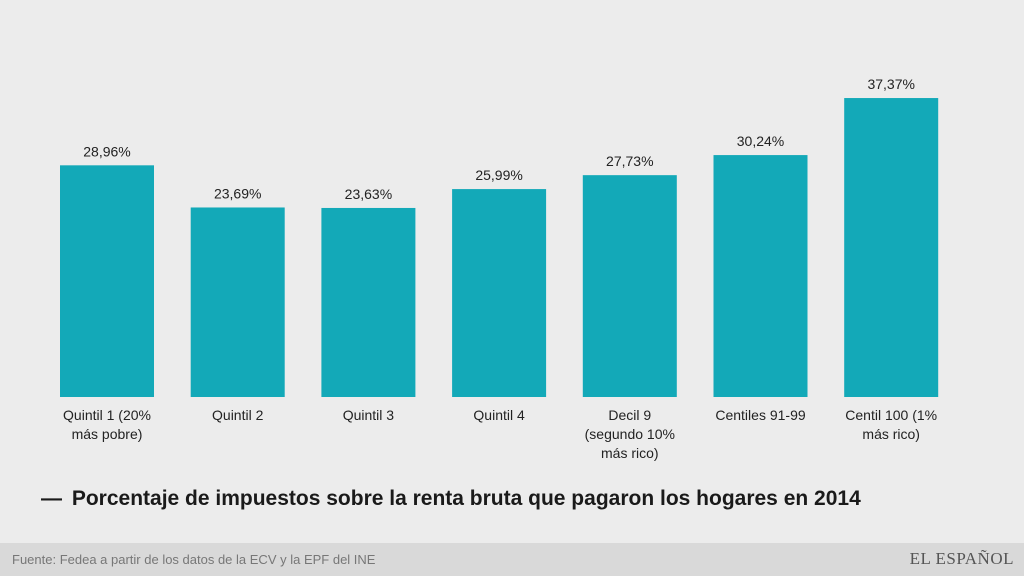  What do you see at coordinates (106, 151) in the screenshot?
I see `value-label-1: 28,96%` at bounding box center [106, 151].